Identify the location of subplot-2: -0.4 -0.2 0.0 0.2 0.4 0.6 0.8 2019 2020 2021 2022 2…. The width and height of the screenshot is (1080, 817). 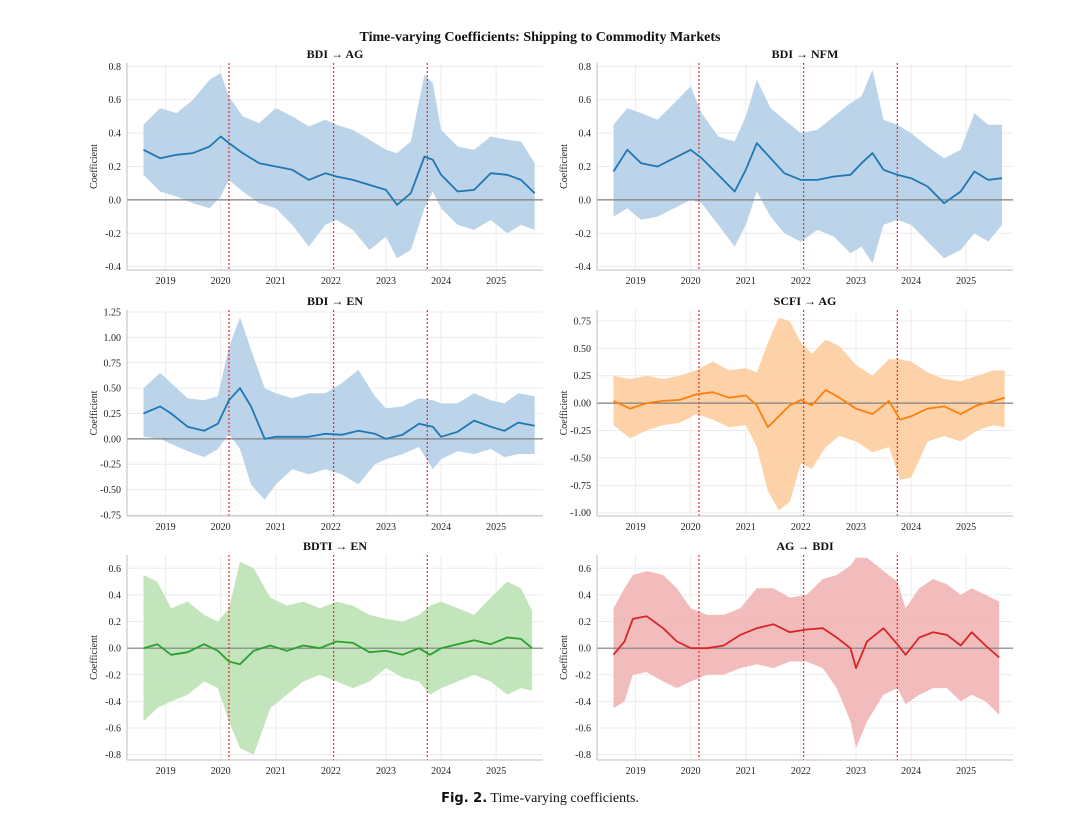
(786, 167).